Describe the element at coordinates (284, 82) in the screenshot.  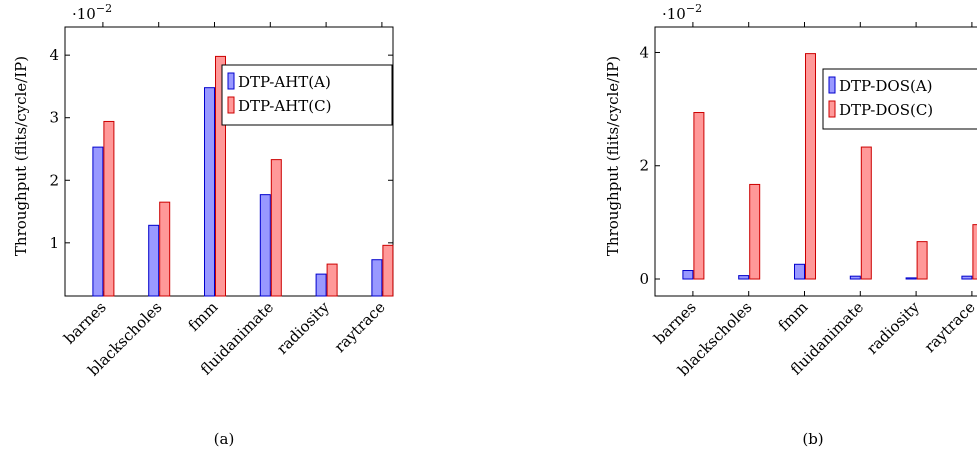
I see `legend-entry: DTP-AHT(A)` at that location.